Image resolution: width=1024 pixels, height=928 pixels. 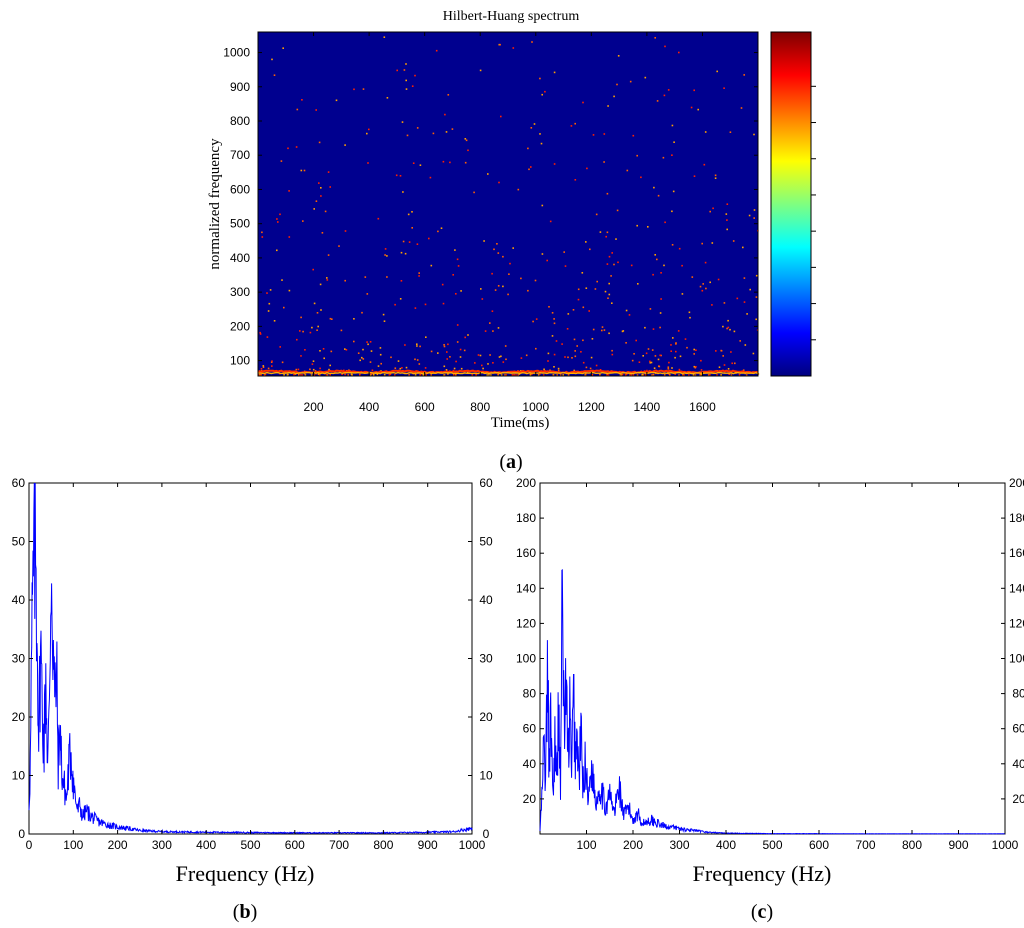 I want to click on x-tick-label: 800, so click(x=383, y=845).